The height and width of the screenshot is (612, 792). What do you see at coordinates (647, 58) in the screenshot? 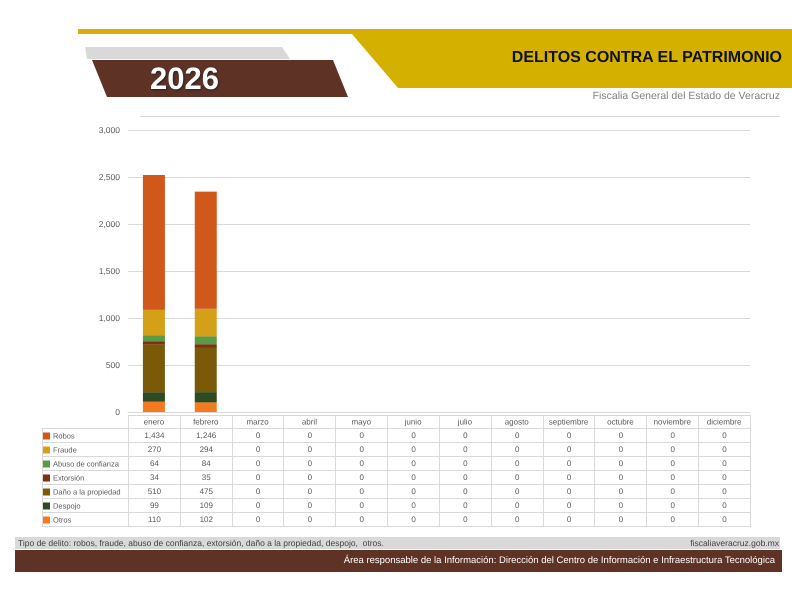
I see `chart-title: DELITOS CONTRA EL PATRIMONIO` at bounding box center [647, 58].